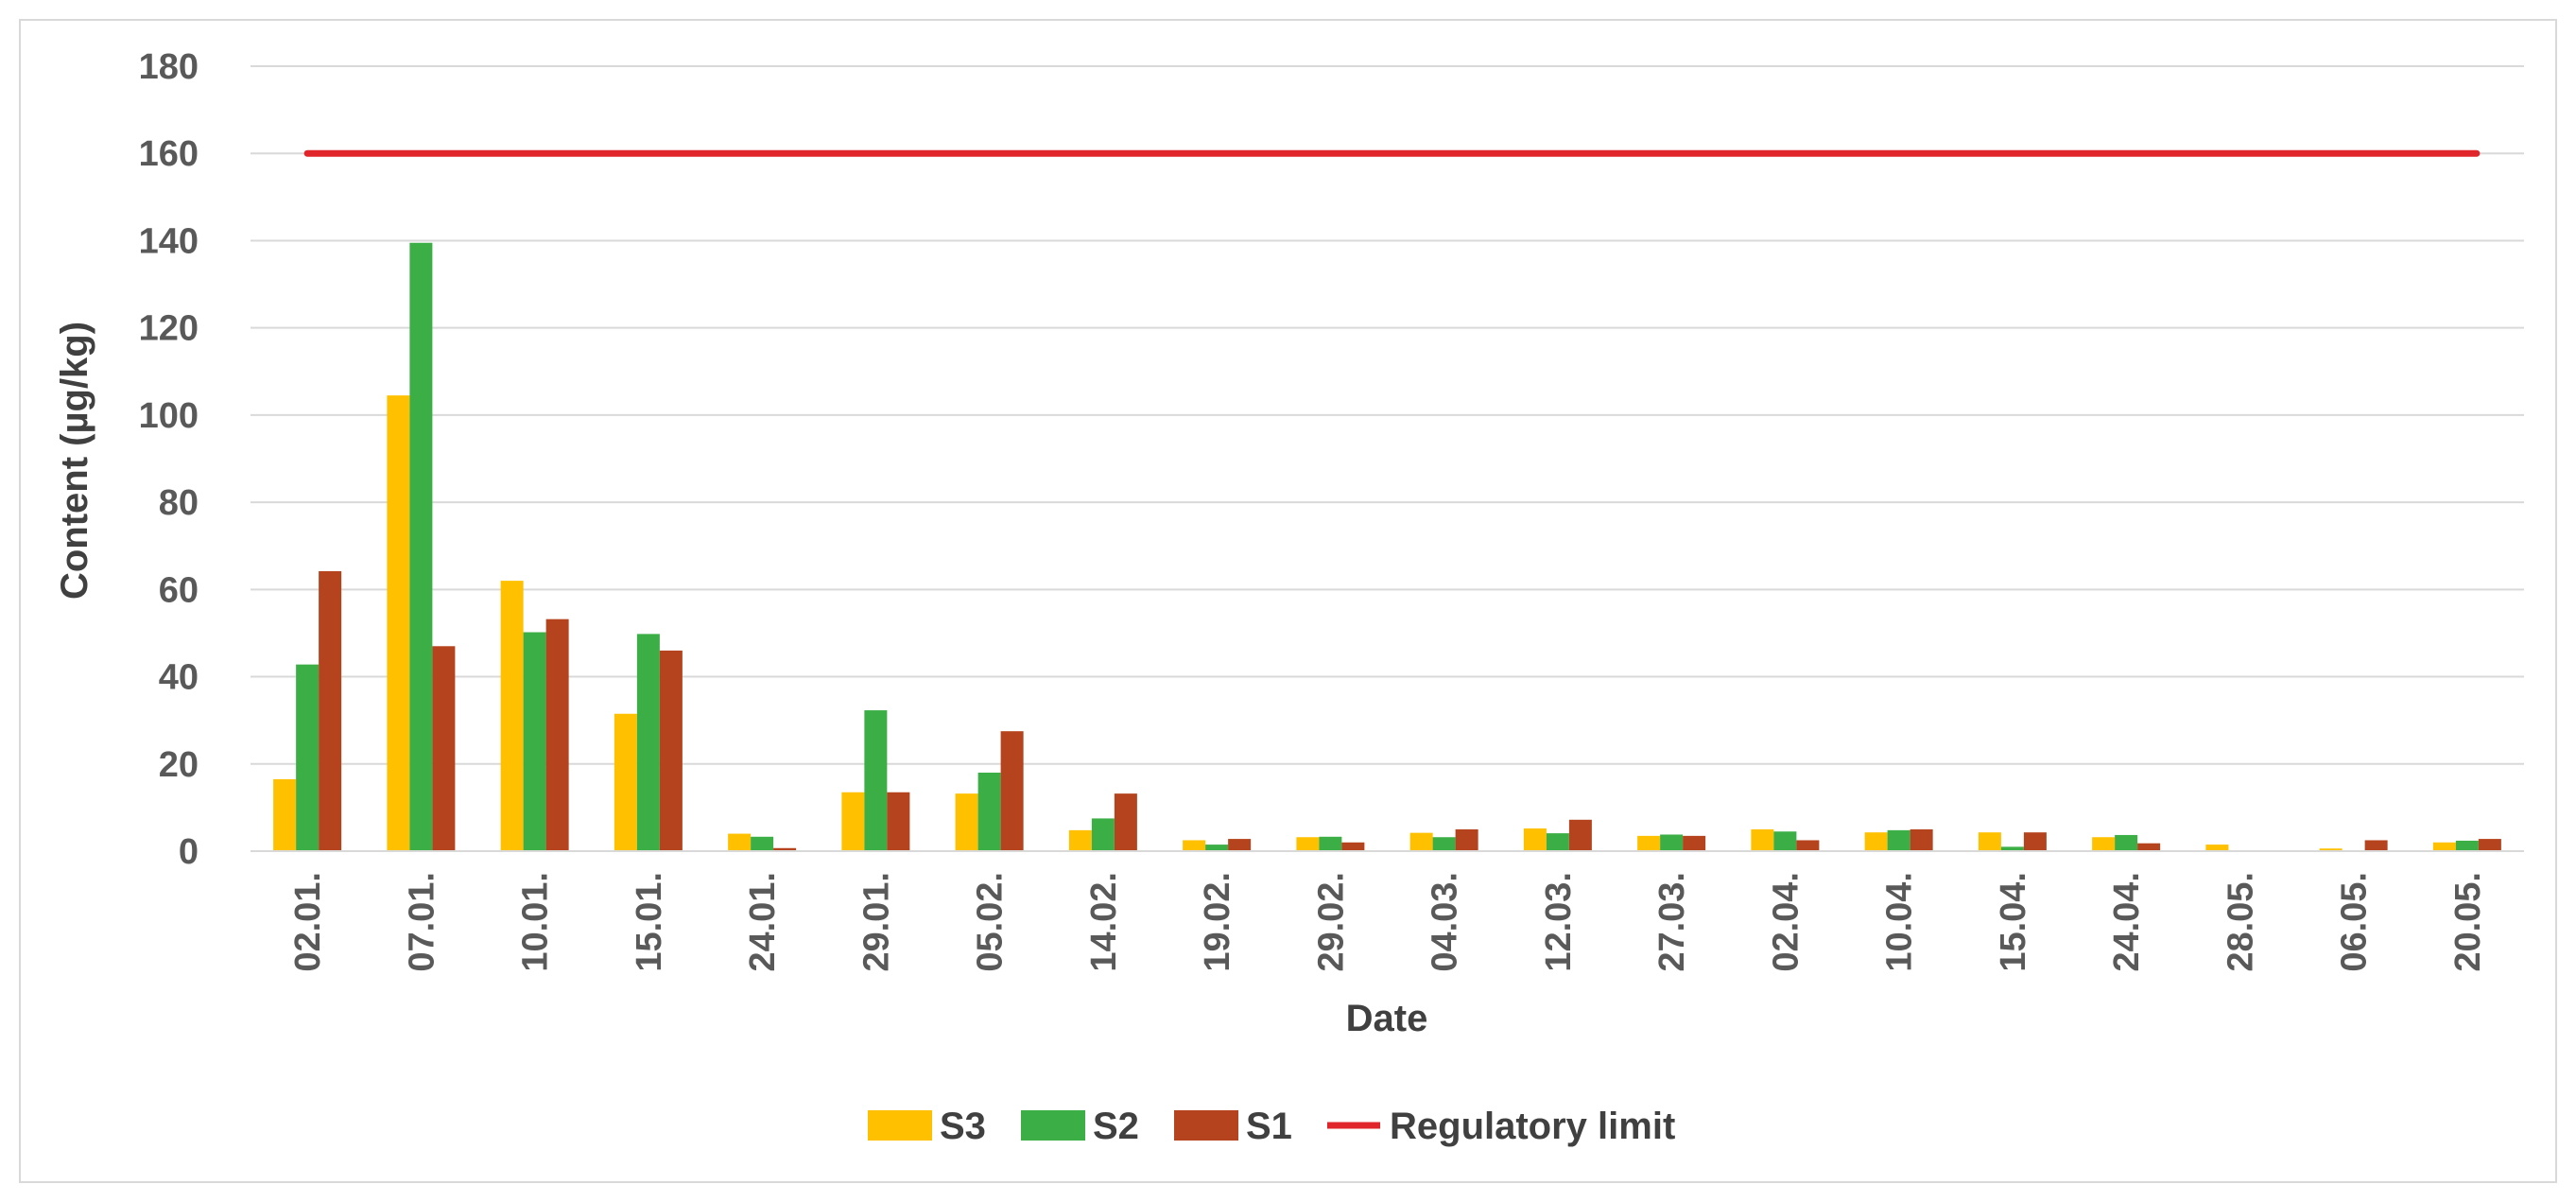  I want to click on x-tick-label: 20.05., so click(2468, 922).